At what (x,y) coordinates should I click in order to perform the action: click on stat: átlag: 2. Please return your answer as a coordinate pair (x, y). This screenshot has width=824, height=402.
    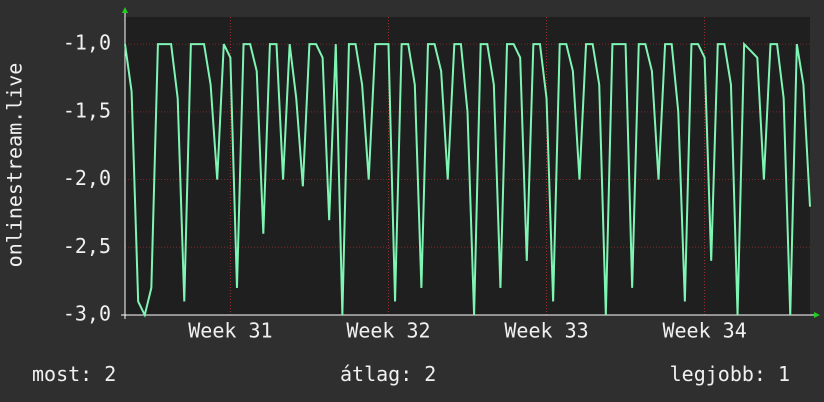
    Looking at the image, I should click on (388, 374).